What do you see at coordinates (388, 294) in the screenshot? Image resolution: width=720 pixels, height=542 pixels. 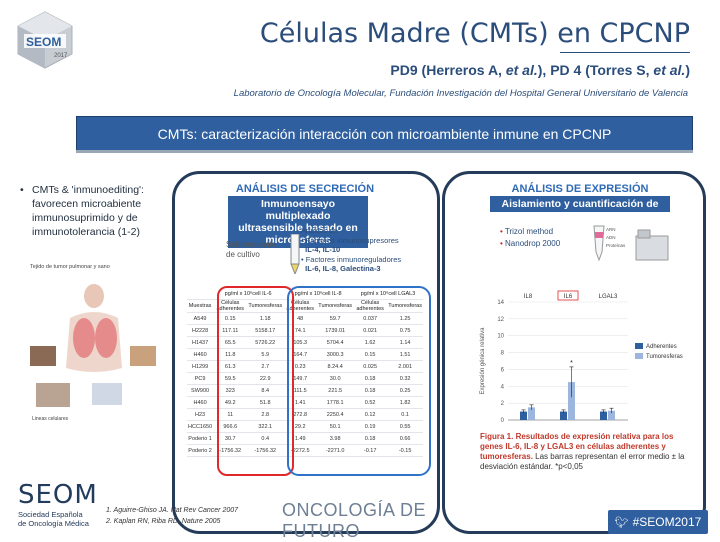 I see `table-group-header: pg/ml x 10⁶cell LGAL3` at bounding box center [388, 294].